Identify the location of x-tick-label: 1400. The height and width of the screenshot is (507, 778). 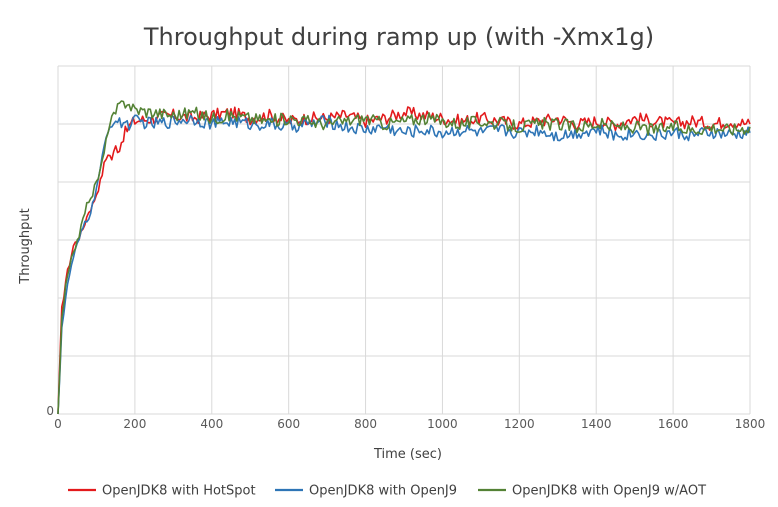
(596, 424).